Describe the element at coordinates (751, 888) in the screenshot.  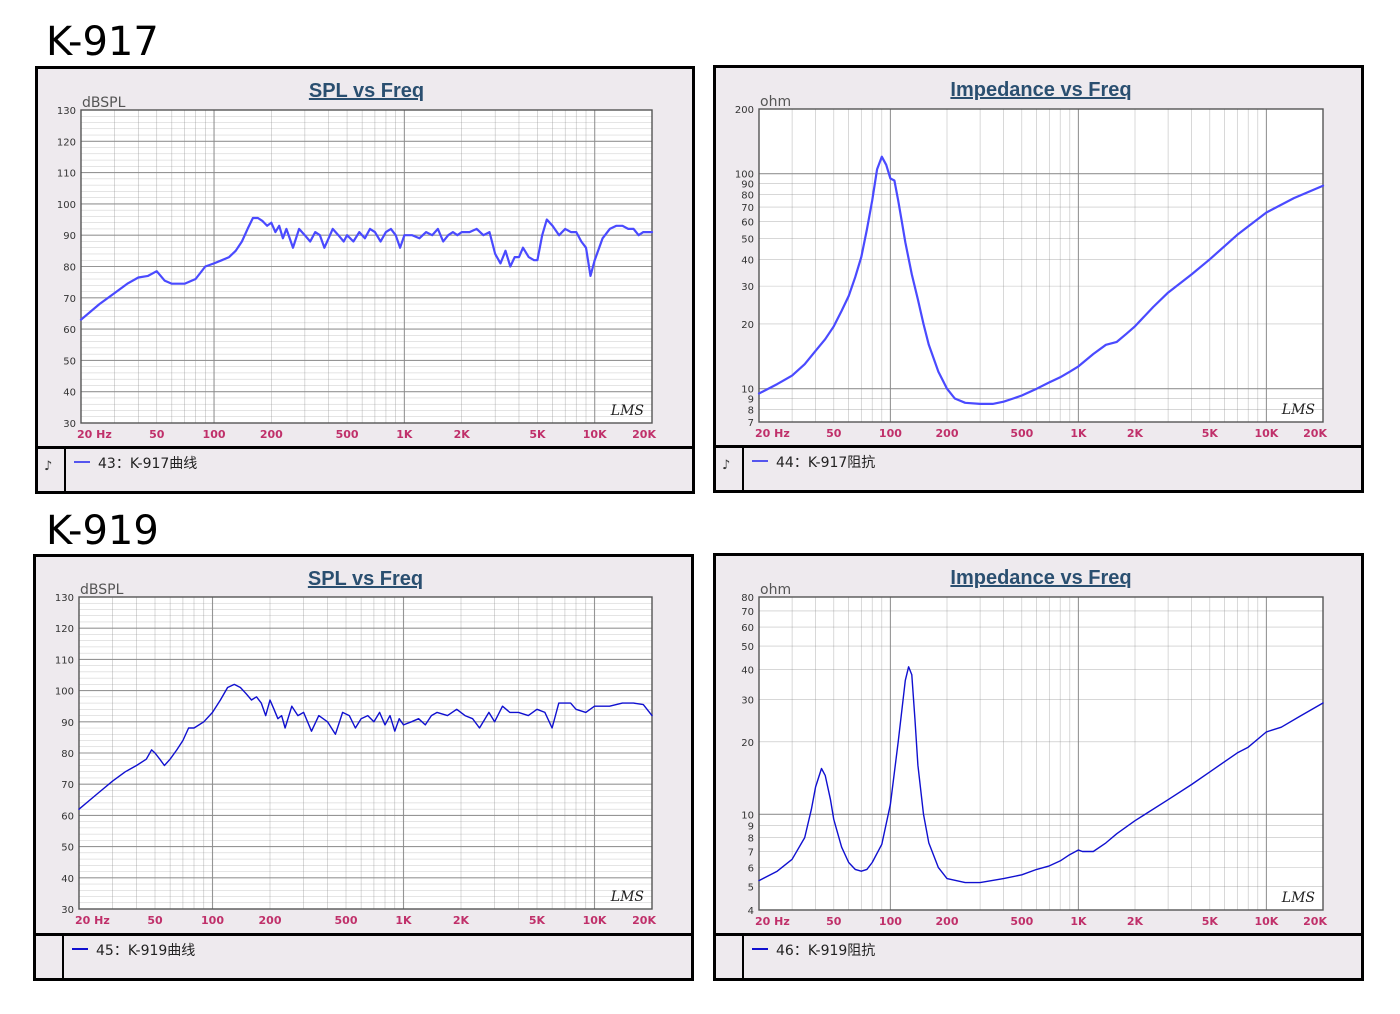
I see `y-tick-label: 5` at that location.